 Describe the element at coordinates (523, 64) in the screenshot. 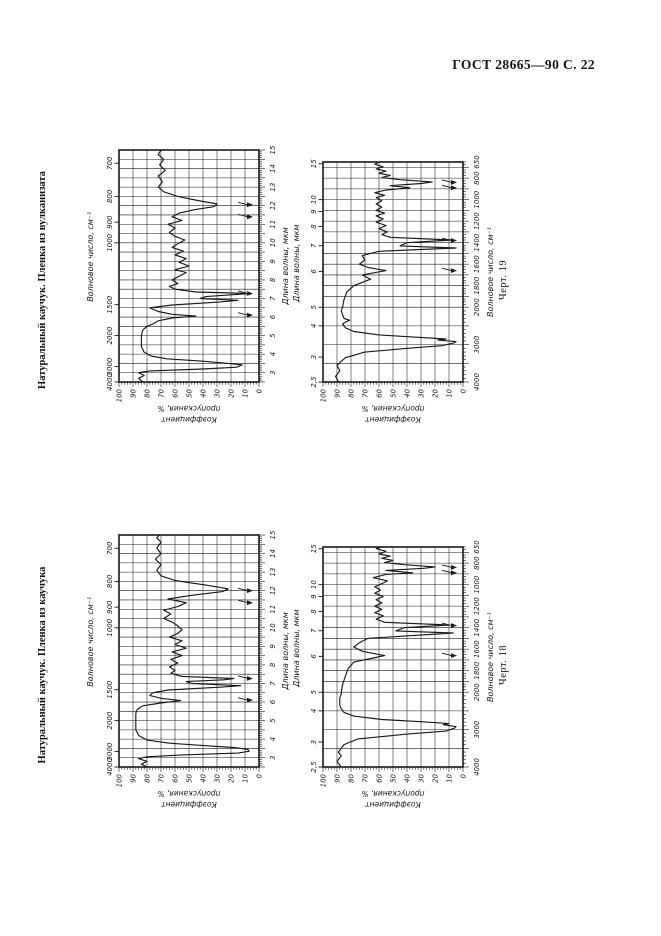

I see `page-header: ГОСТ 28665—90 С. 22` at that location.